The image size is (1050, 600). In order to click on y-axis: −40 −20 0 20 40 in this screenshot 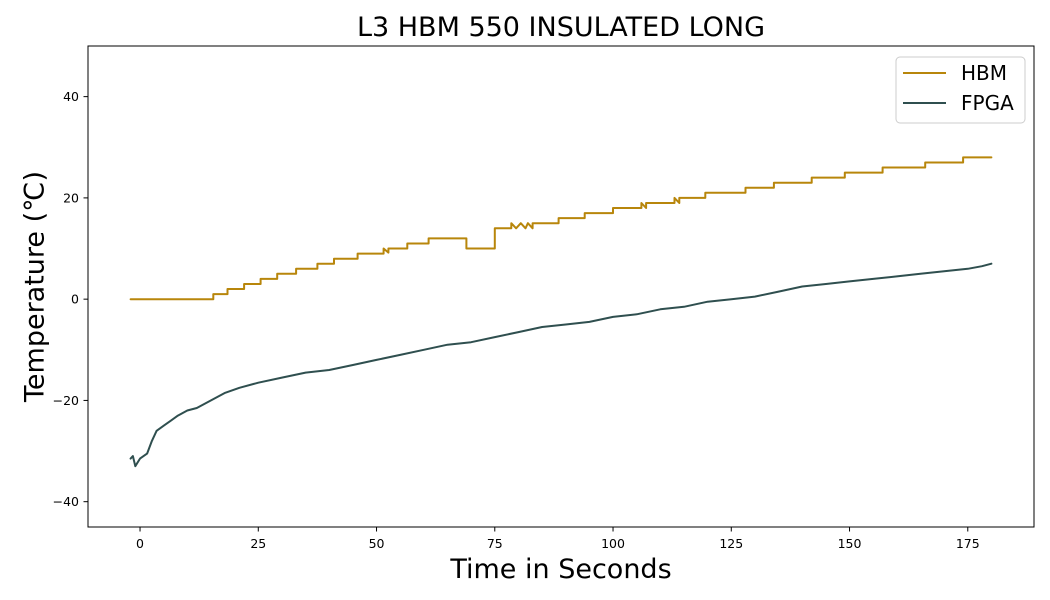, I will do `click(70, 299)`.